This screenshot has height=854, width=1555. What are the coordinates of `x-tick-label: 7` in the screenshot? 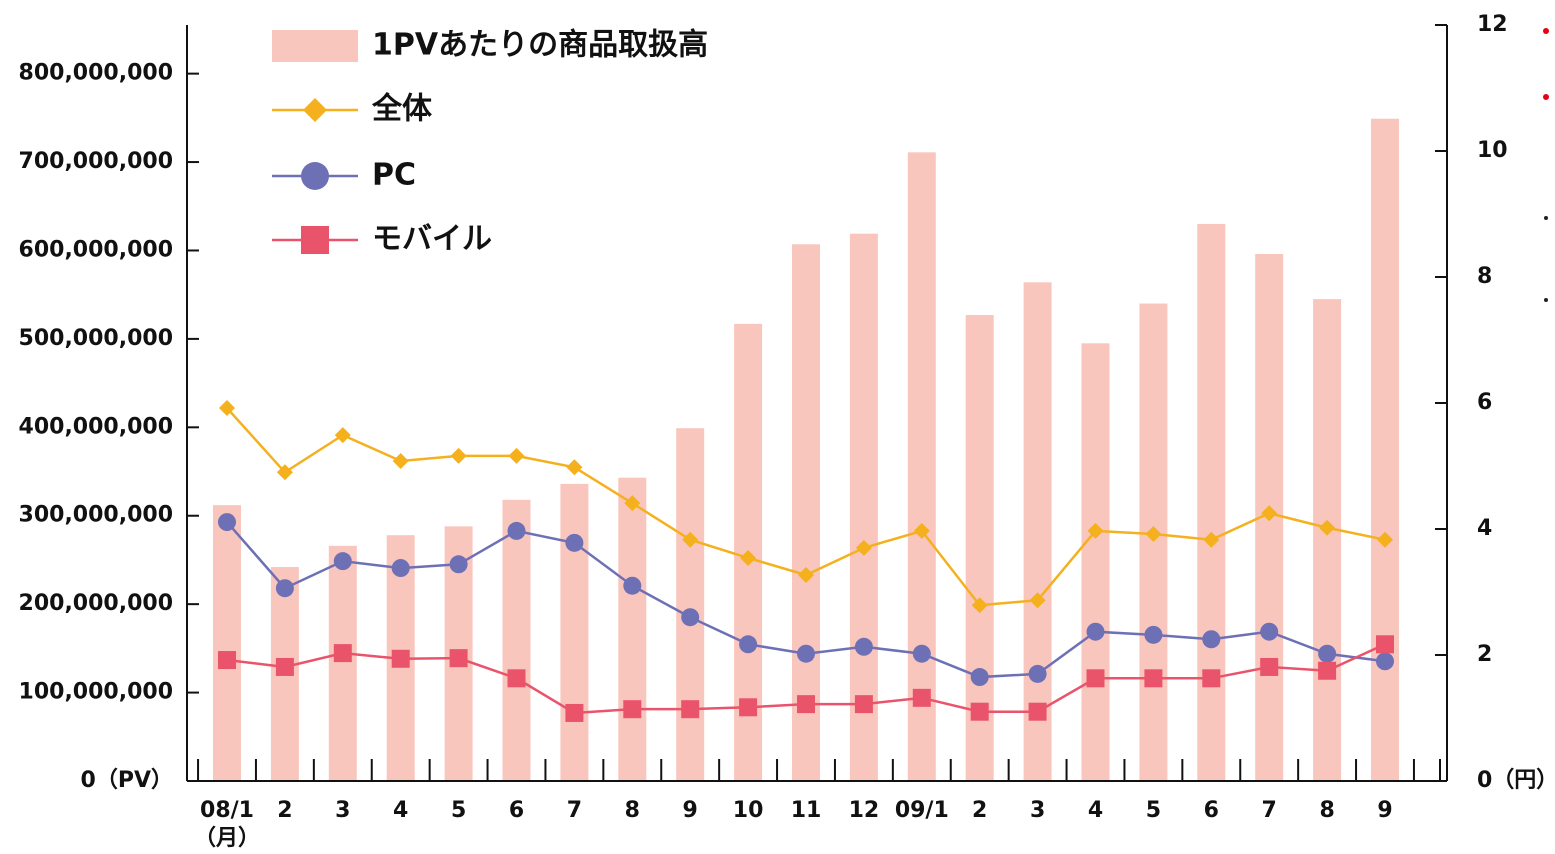 It's located at (1269, 810).